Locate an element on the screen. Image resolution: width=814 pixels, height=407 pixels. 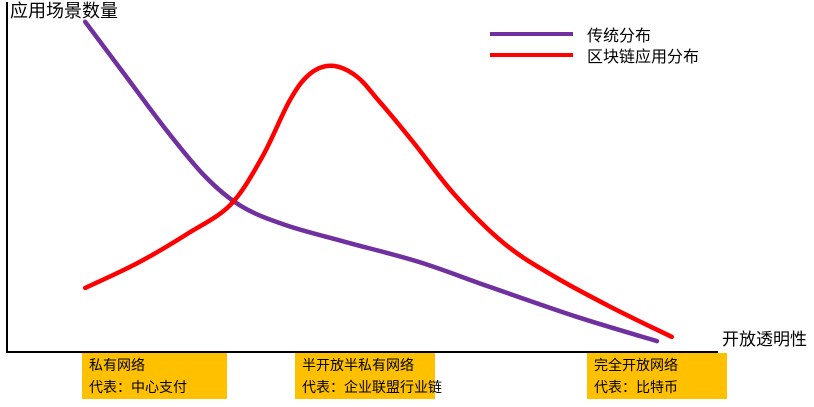
legend-item-blockchain: 区块链应用分布 is located at coordinates (595, 55).